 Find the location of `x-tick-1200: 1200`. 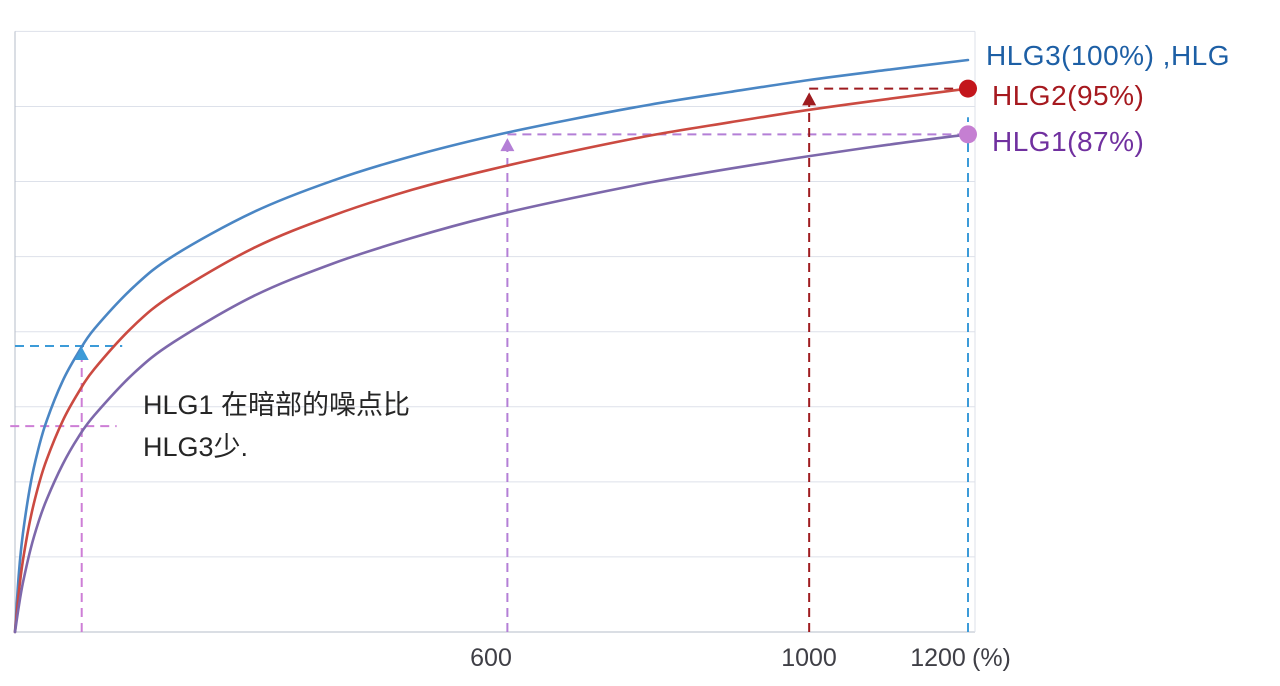

x-tick-1200: 1200 is located at coordinates (938, 658).